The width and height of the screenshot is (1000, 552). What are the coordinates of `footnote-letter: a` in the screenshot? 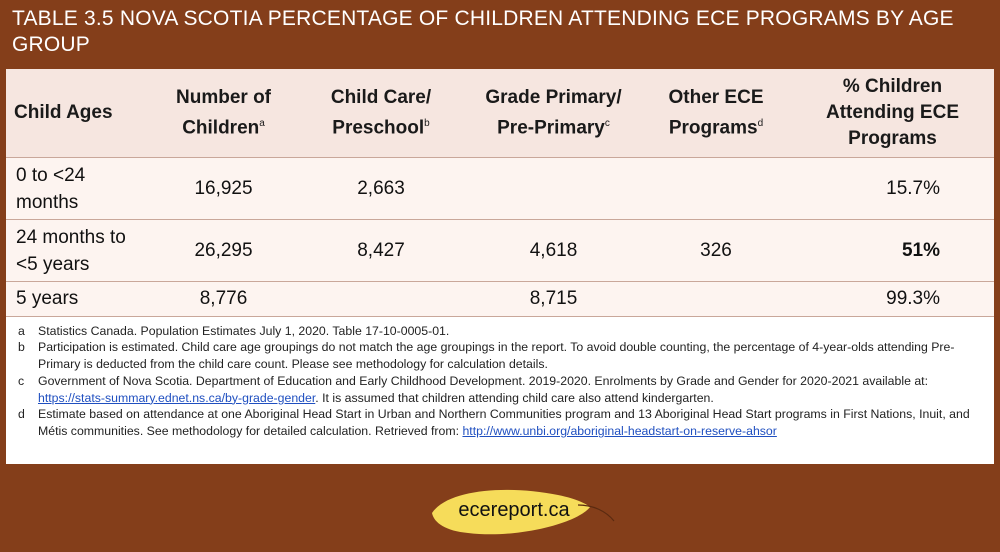 It's located at (21, 330).